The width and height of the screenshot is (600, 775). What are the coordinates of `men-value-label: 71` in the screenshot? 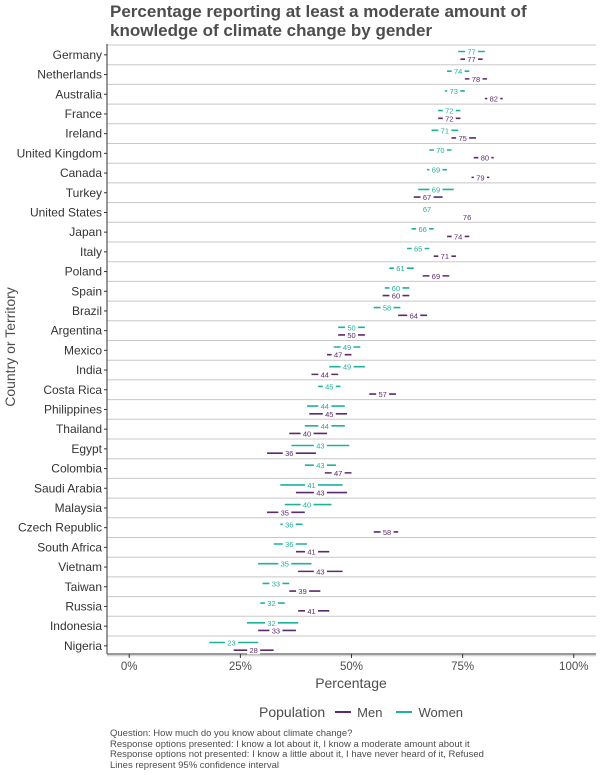 It's located at (445, 256).